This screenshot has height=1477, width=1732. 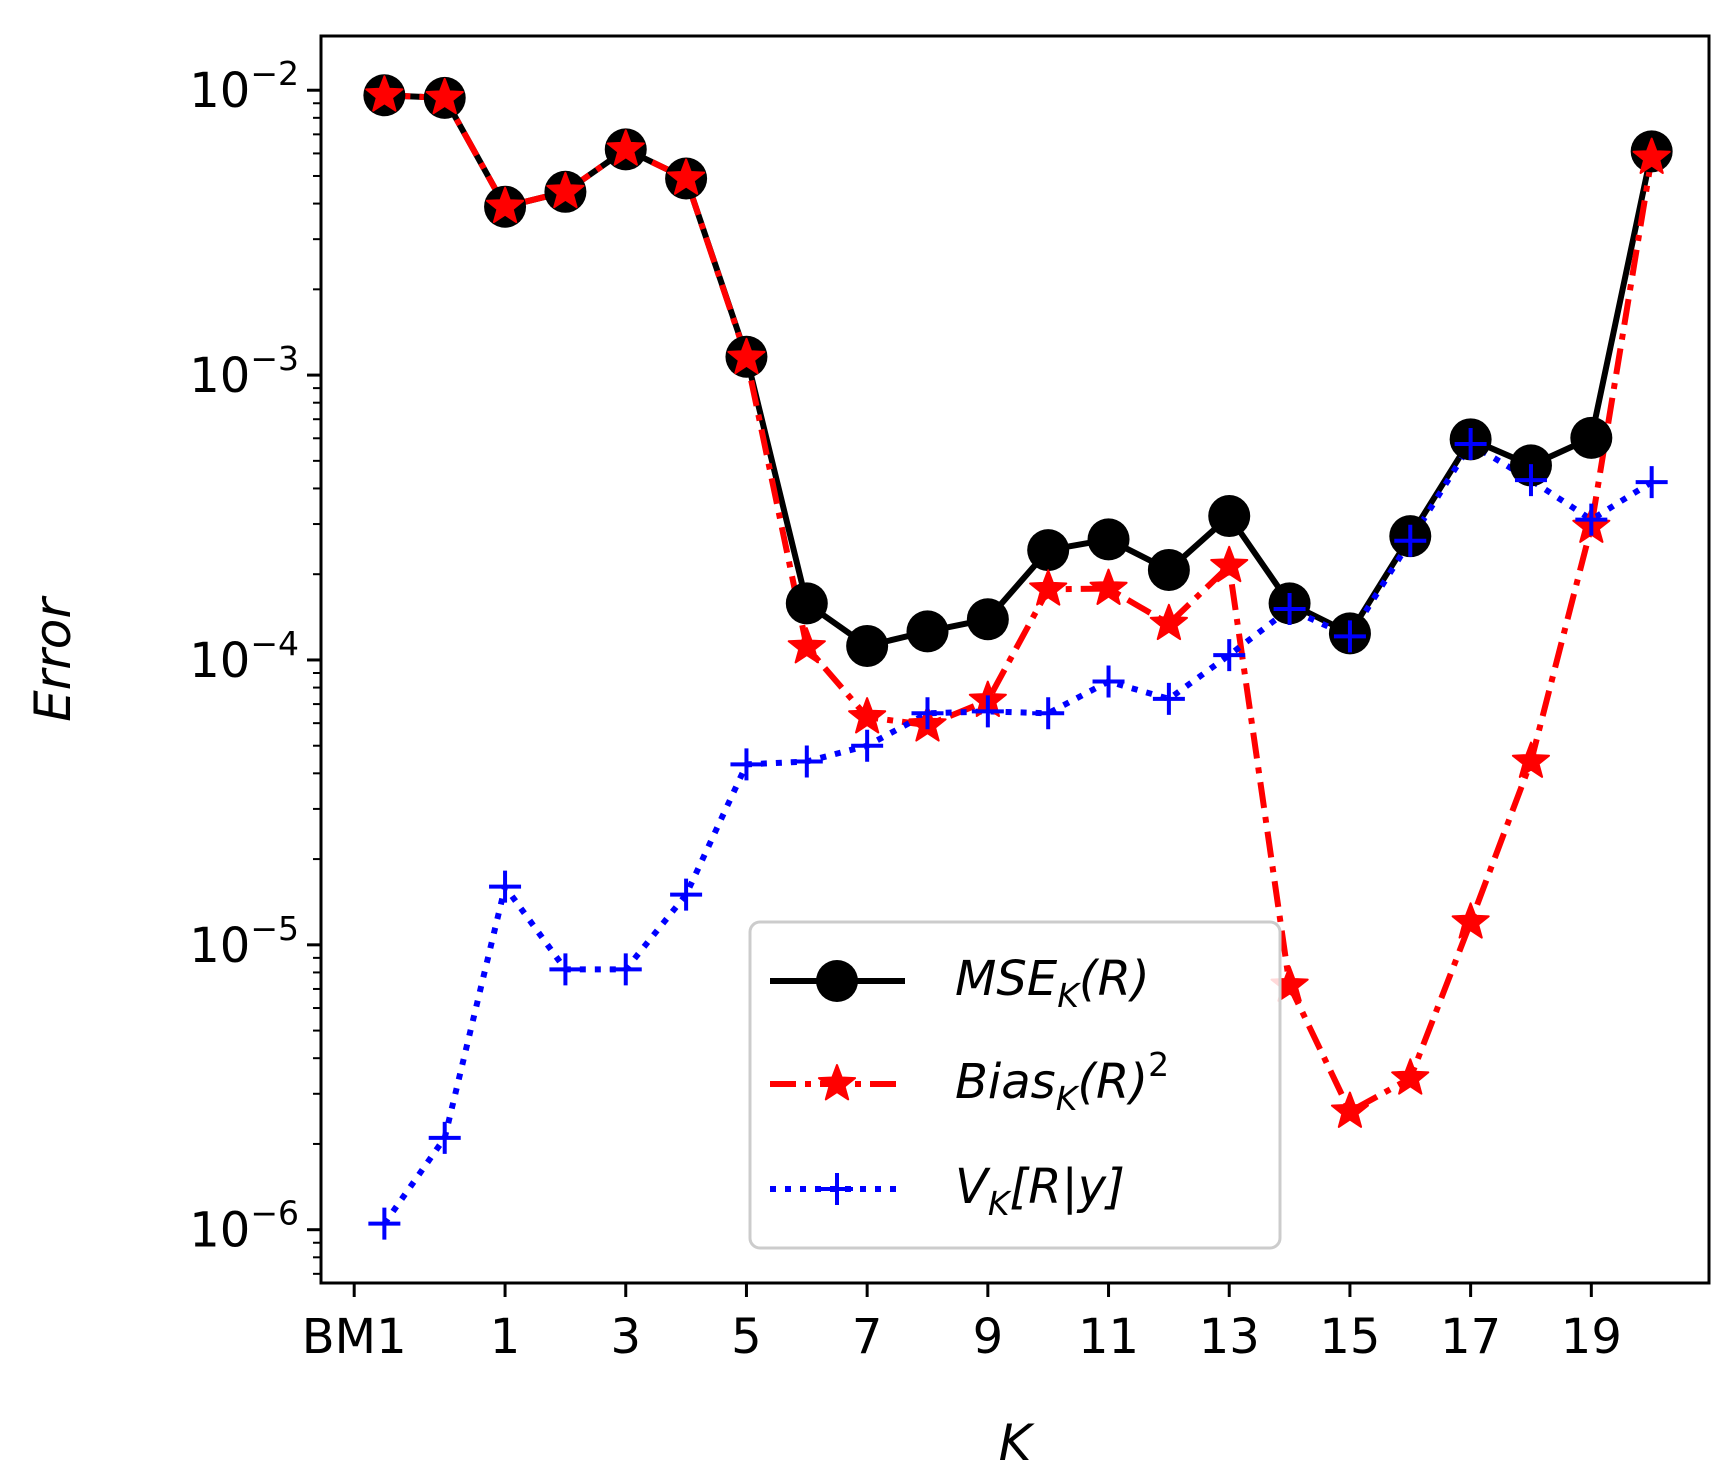 I want to click on legend-var-rest: [R|y], so click(x=1066, y=1187).